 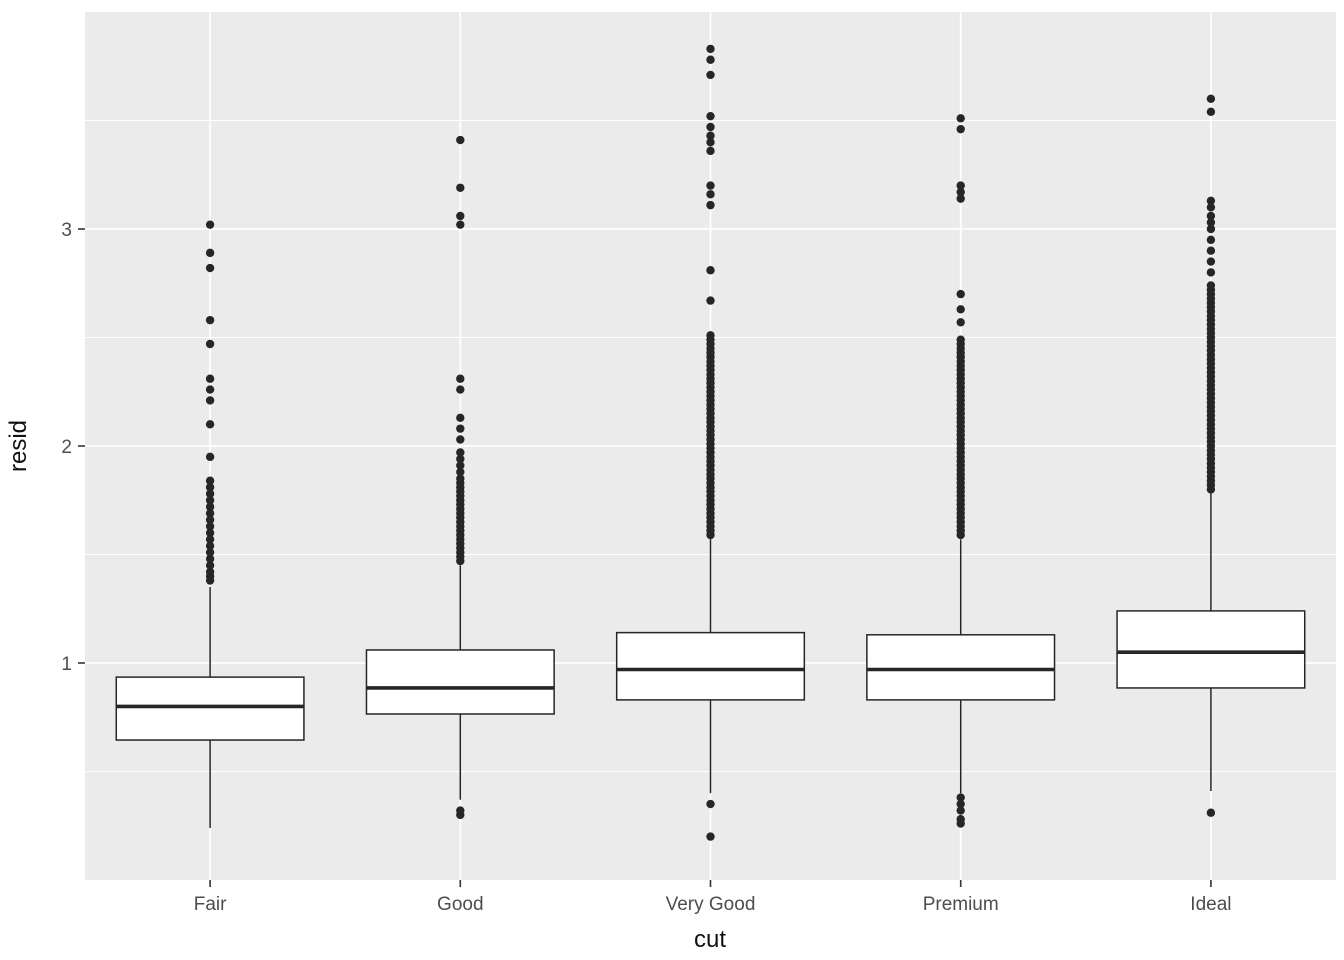 What do you see at coordinates (711, 904) in the screenshot?
I see `x-tick-label: Very Good` at bounding box center [711, 904].